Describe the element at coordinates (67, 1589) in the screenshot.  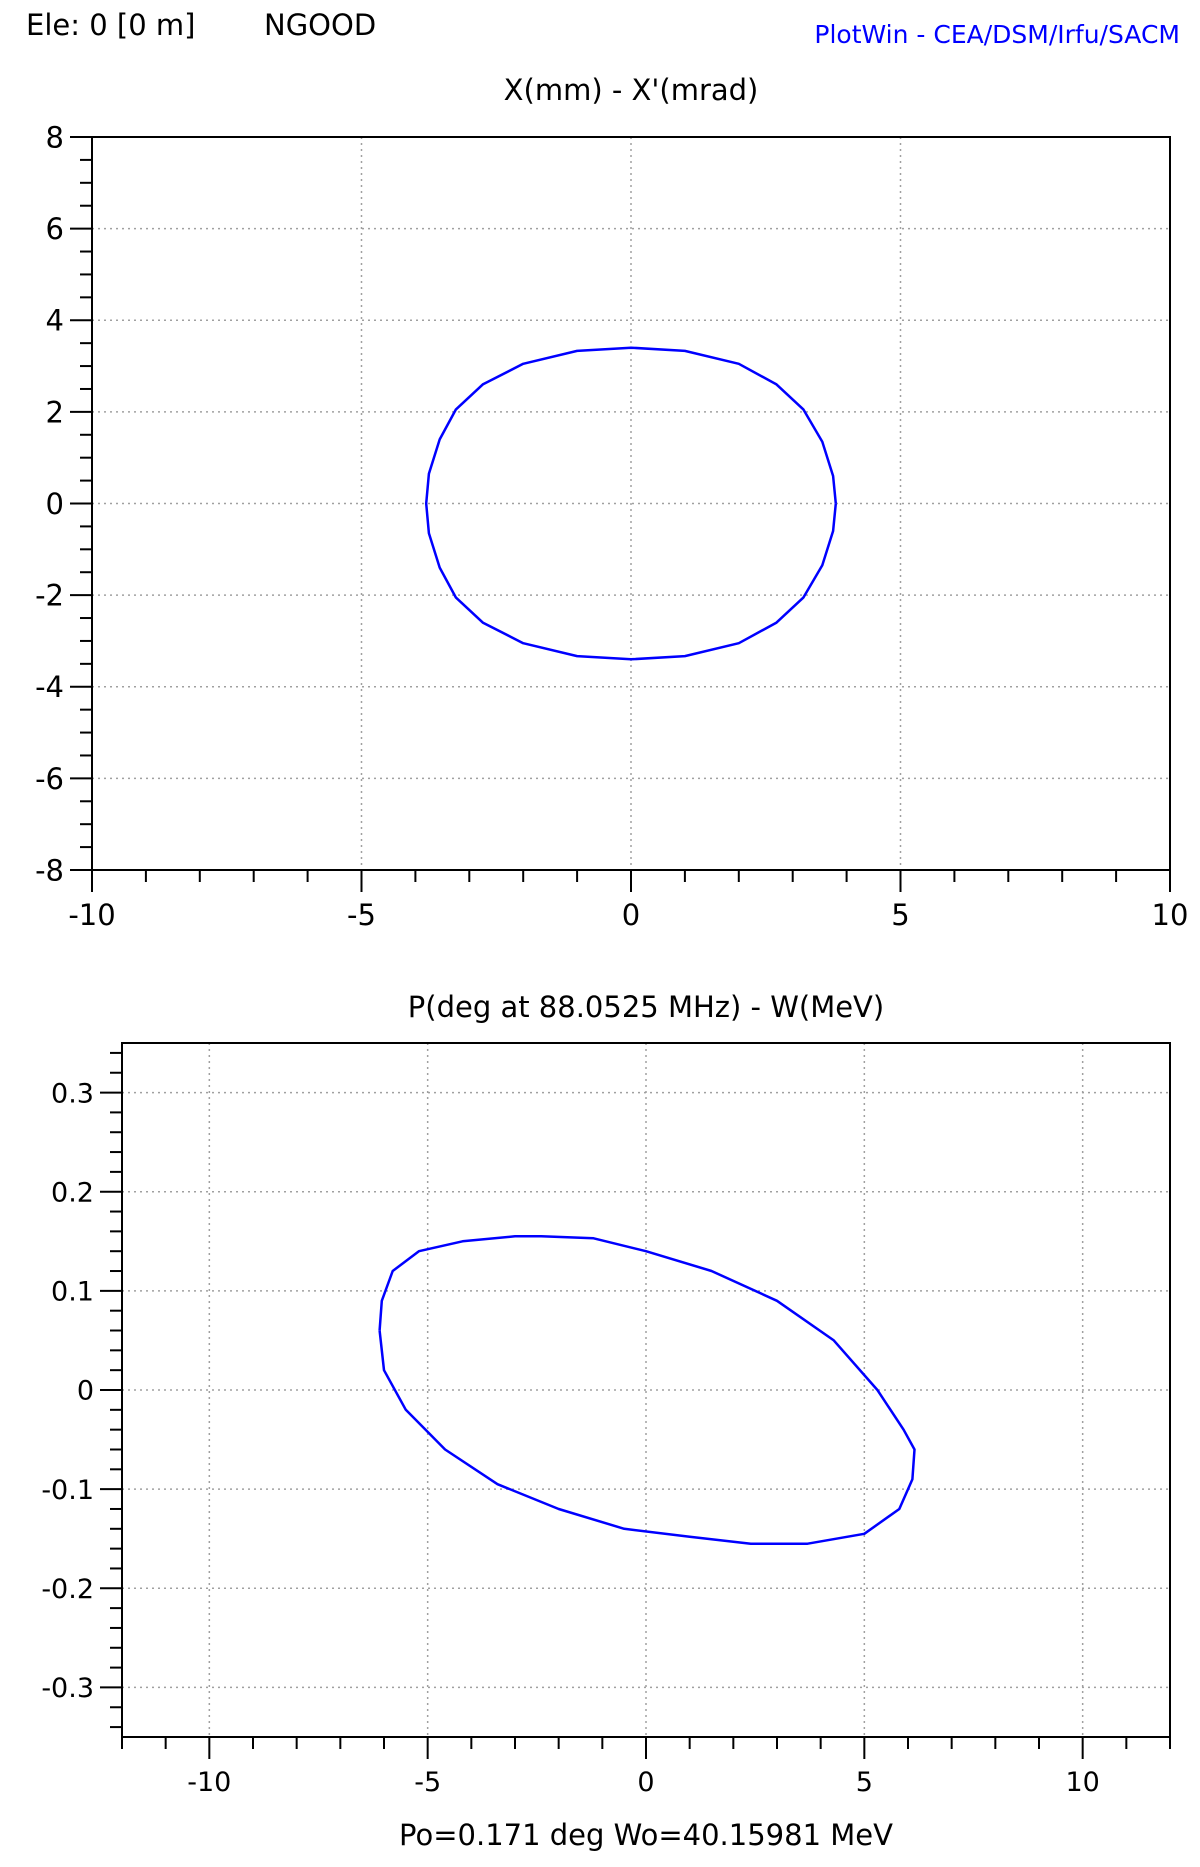
I see `y-tick-label: -0.2` at that location.